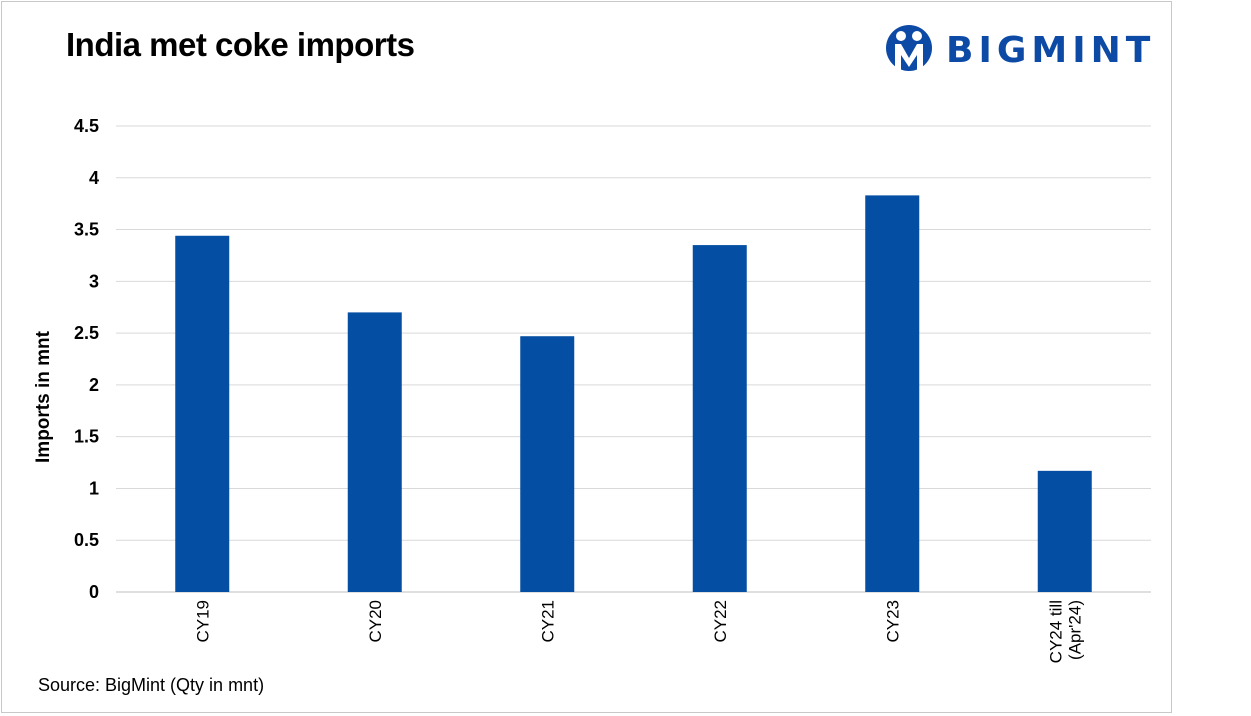  I want to click on x-tick-label-line: CY21, so click(547, 621).